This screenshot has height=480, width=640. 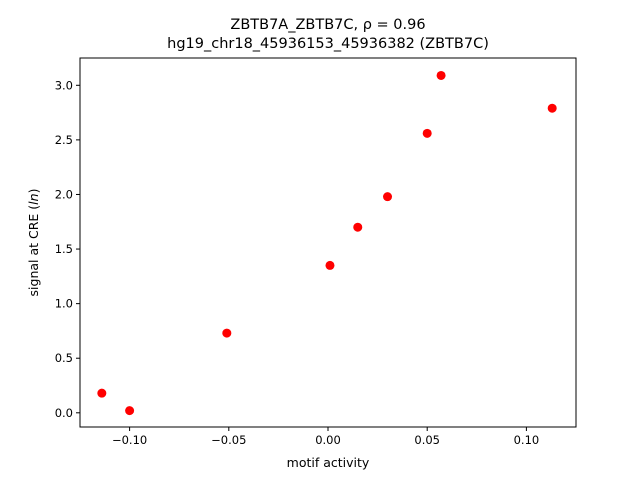 What do you see at coordinates (328, 44) in the screenshot?
I see `chart-title-line2: hg19_chr18_45936153_45936382 (ZBTB7C)` at bounding box center [328, 44].